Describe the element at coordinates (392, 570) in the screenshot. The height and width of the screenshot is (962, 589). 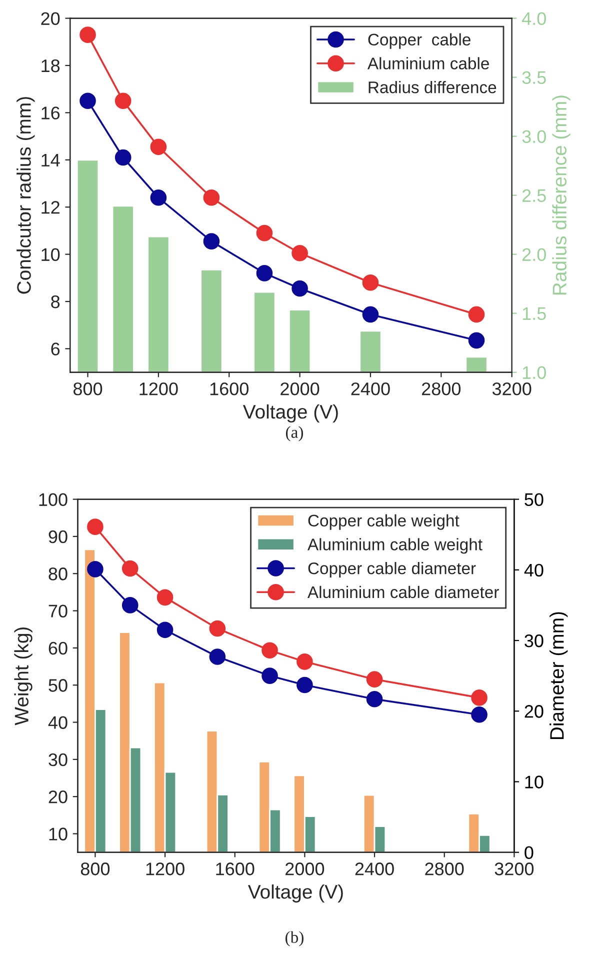
I see `legend-label: Copper cable diameter` at that location.